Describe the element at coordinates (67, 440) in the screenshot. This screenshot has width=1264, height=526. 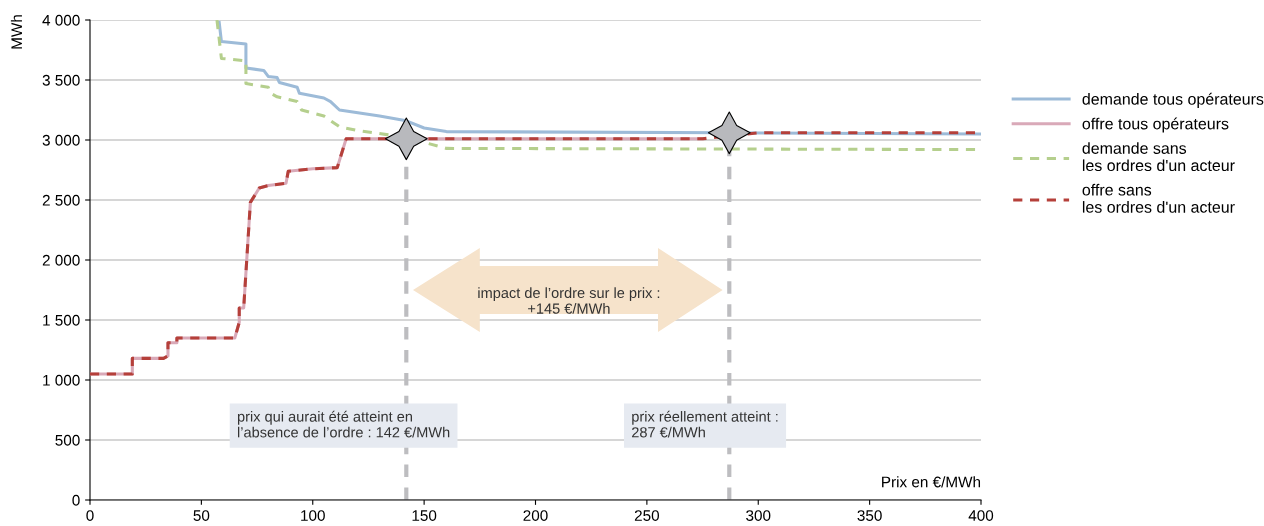
I see `y-tick-label: 500` at that location.